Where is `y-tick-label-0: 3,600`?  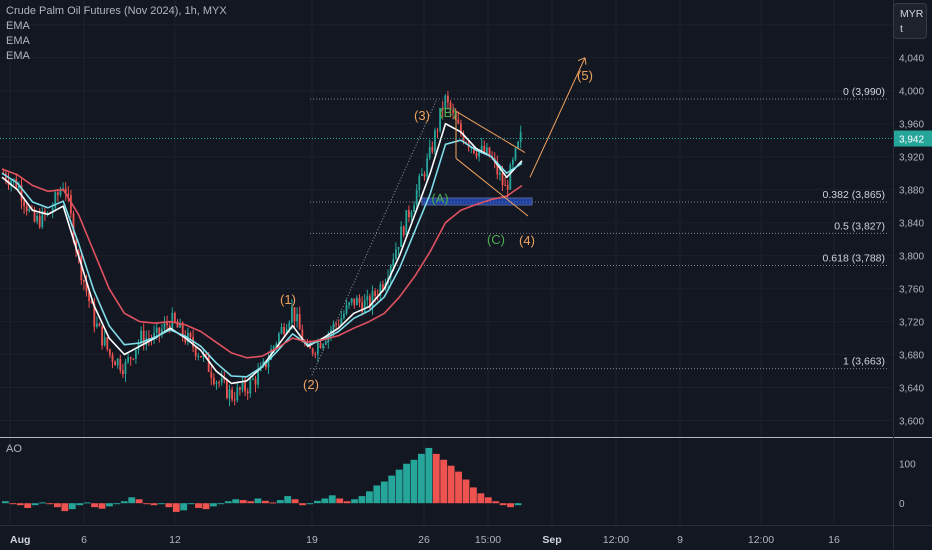
y-tick-label-0: 3,600 is located at coordinates (911, 422).